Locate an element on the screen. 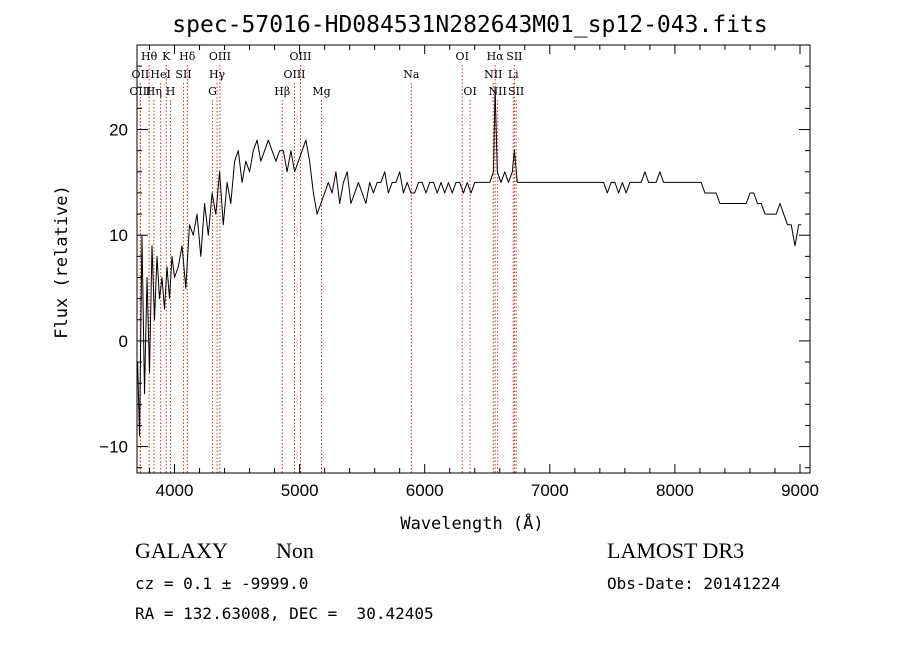 The height and width of the screenshot is (649, 900). spectral-line-label-18: OI is located at coordinates (469, 91).